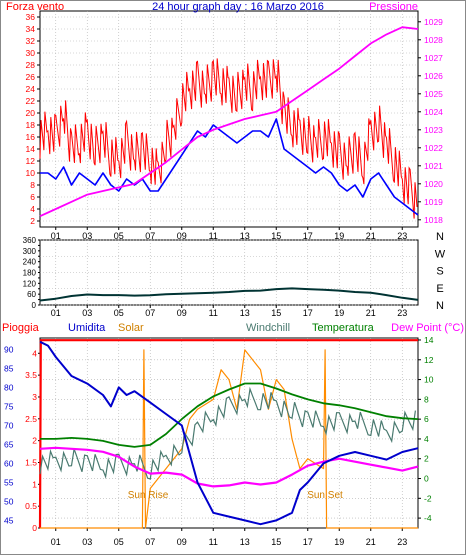  I want to click on y-right-label-1020: 1020, so click(433, 184).